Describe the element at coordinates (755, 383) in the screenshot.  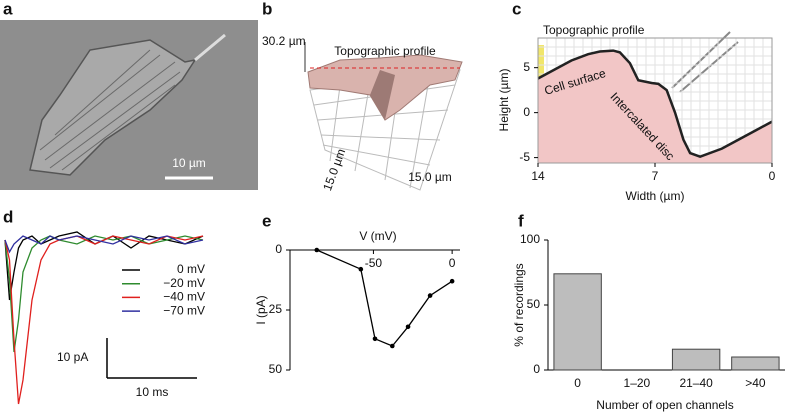
I see `x-tick-label: >40` at that location.